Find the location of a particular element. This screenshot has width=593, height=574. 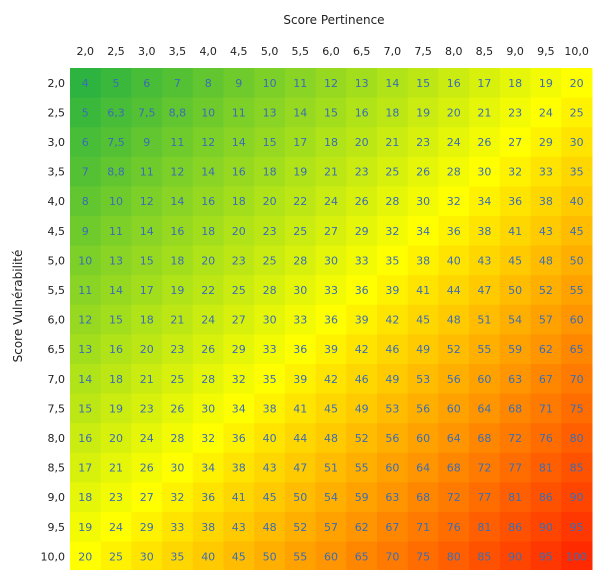

heatmap-cell-label: 35 is located at coordinates (270, 379).